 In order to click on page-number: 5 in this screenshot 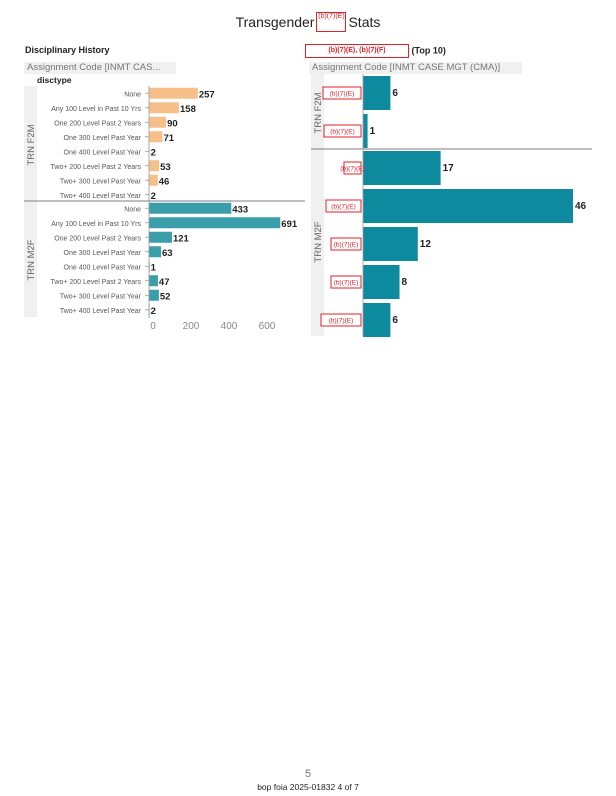, I will do `click(308, 774)`.